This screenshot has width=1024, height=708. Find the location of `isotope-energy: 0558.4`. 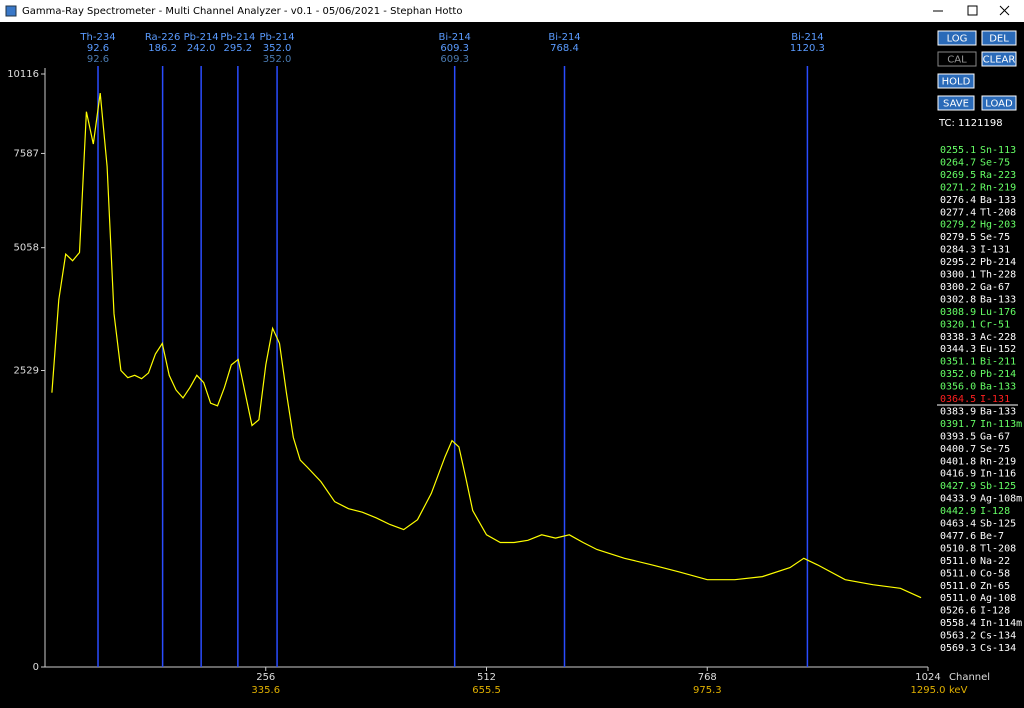

isotope-energy: 0558.4 is located at coordinates (958, 623).